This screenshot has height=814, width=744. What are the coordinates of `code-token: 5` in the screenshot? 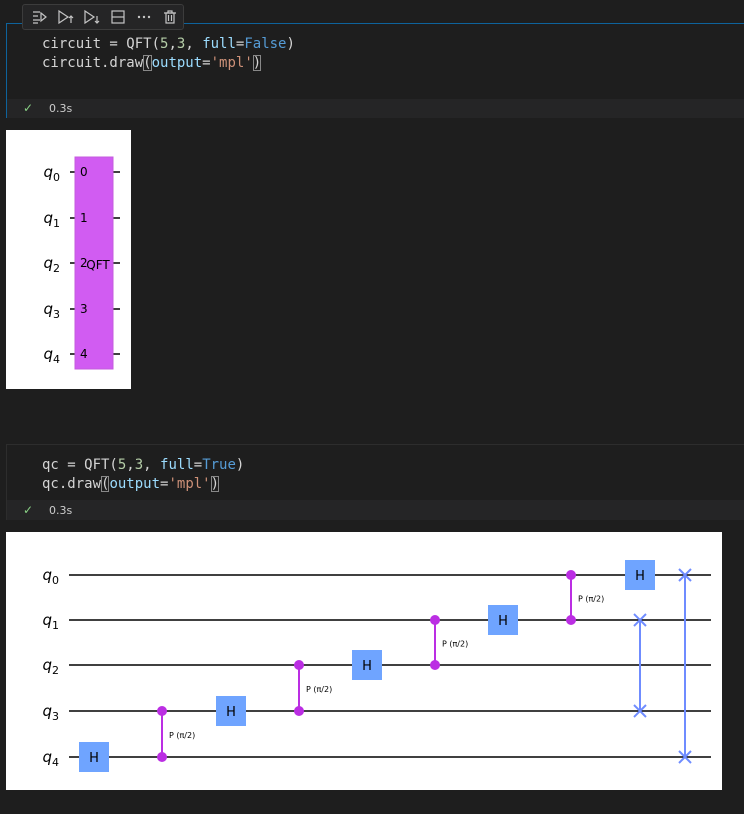 It's located at (164, 44).